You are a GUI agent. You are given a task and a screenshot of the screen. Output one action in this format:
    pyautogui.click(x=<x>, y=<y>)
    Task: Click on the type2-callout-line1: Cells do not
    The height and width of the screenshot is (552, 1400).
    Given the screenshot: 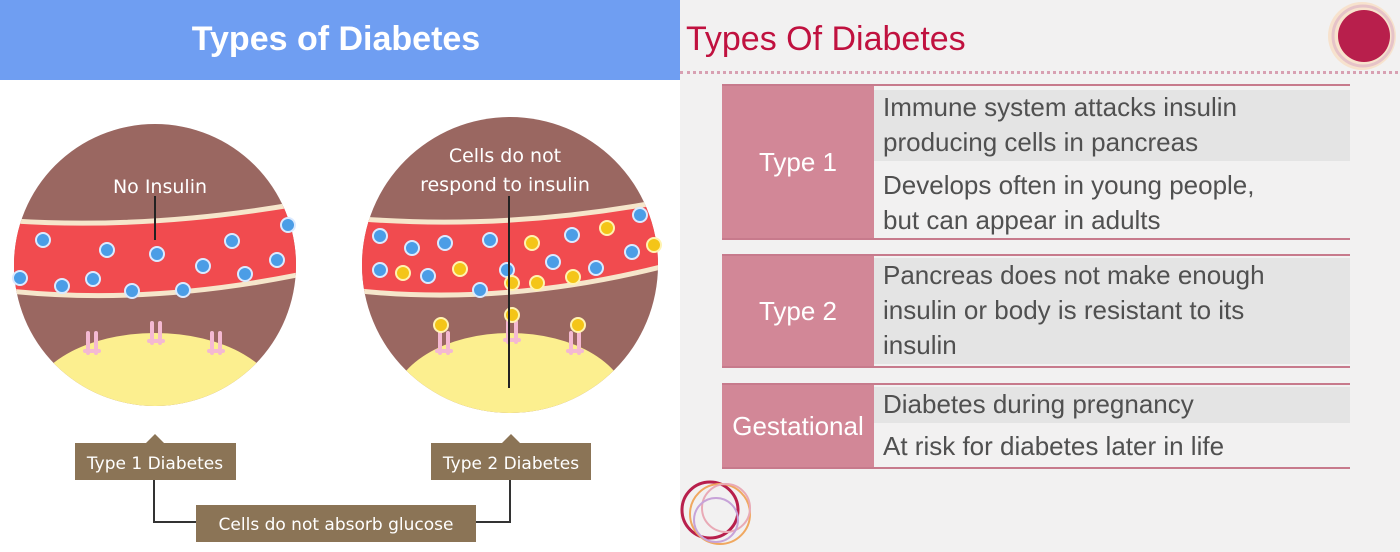 What is the action you would take?
    pyautogui.click(x=505, y=156)
    